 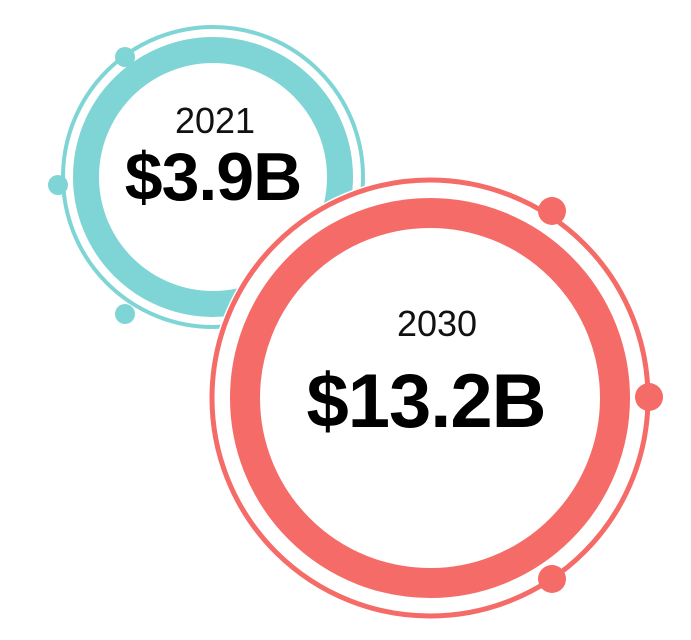 I want to click on value-label-2021: $3.9B, so click(x=213, y=177).